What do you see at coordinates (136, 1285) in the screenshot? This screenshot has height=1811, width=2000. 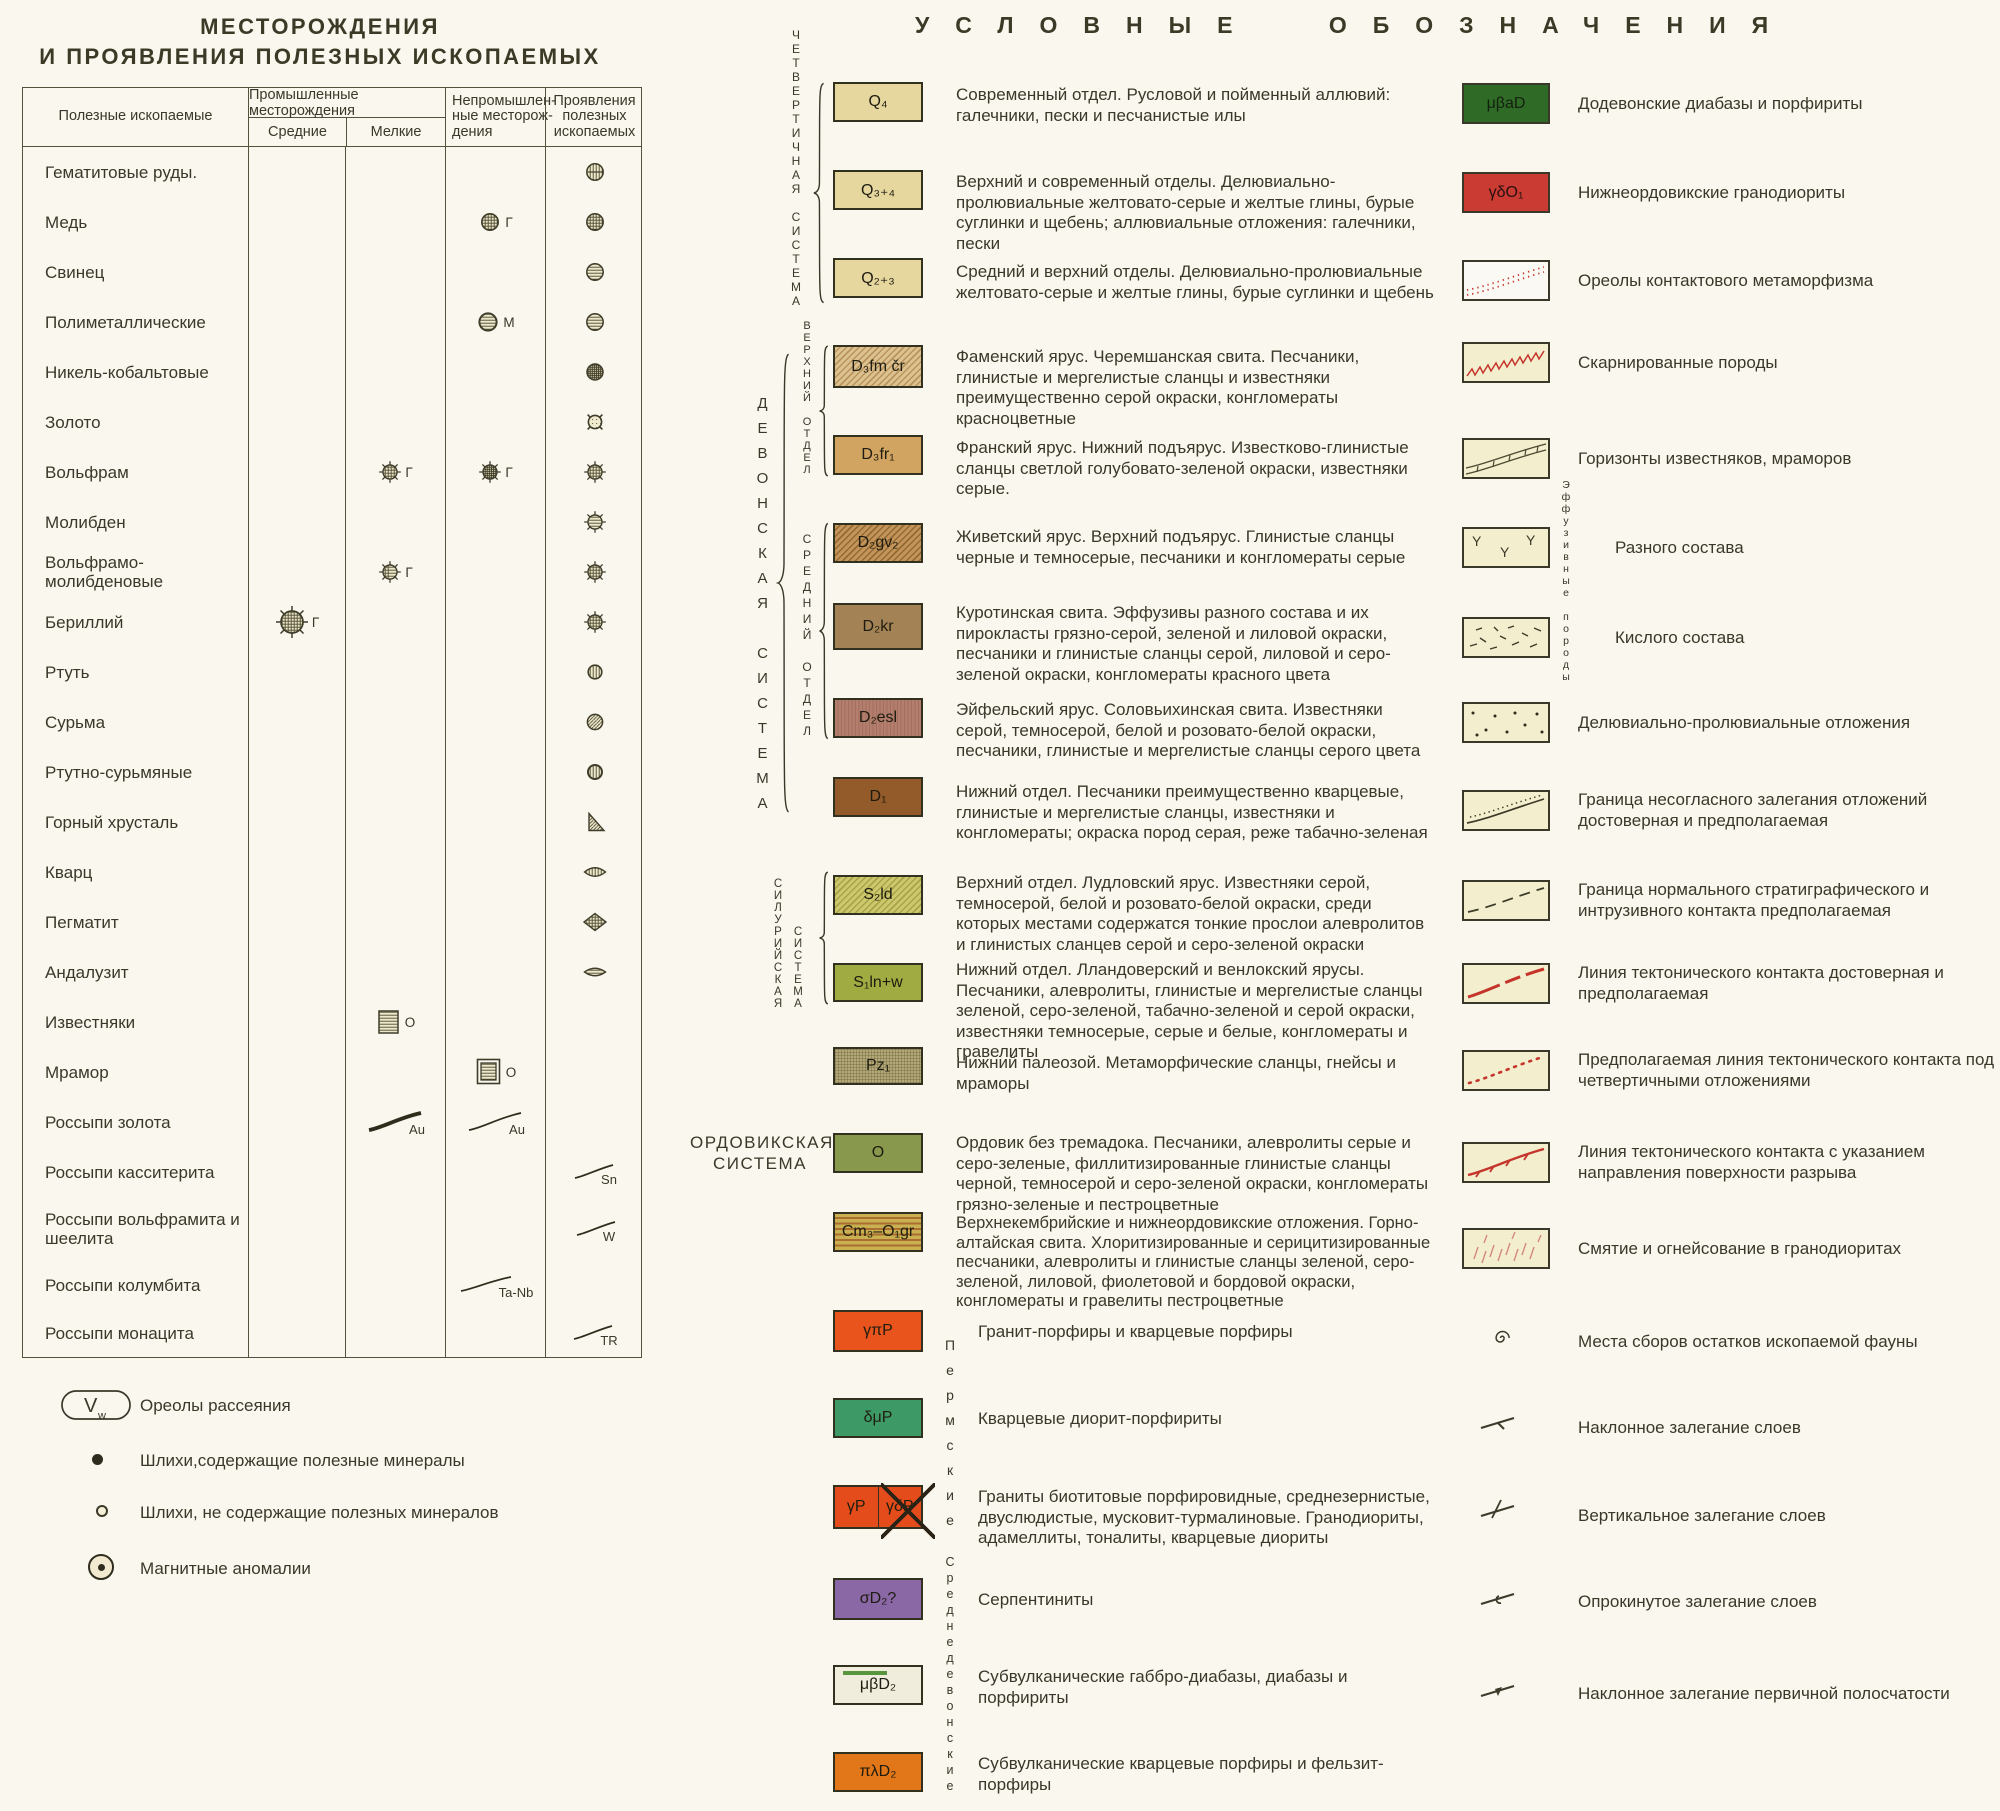 I see `mineral-label: Россыпи колумбита` at bounding box center [136, 1285].